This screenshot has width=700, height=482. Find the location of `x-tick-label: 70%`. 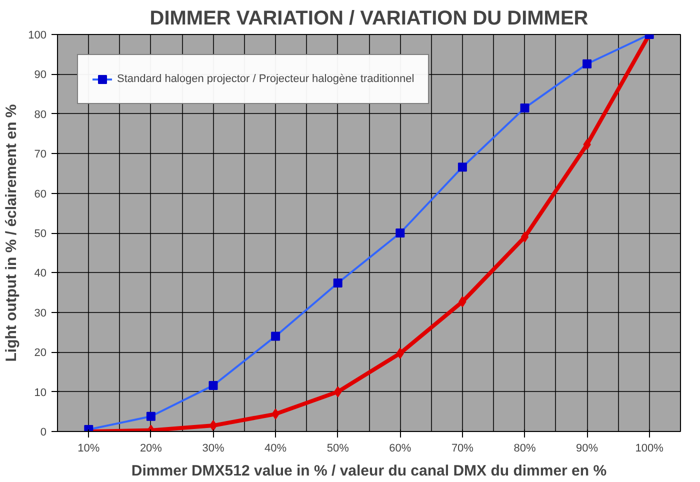

x-tick-label: 70% is located at coordinates (462, 448).